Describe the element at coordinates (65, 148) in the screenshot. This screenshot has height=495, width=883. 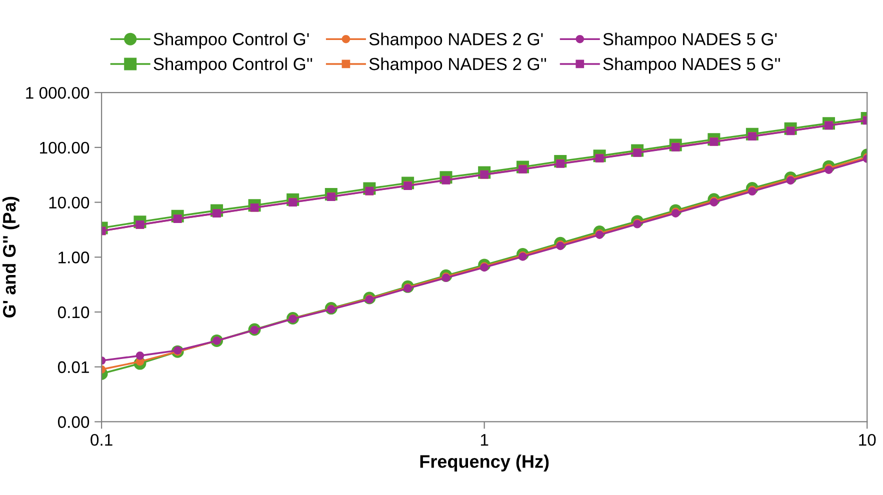
I see `y-tick-label: 100.00` at that location.